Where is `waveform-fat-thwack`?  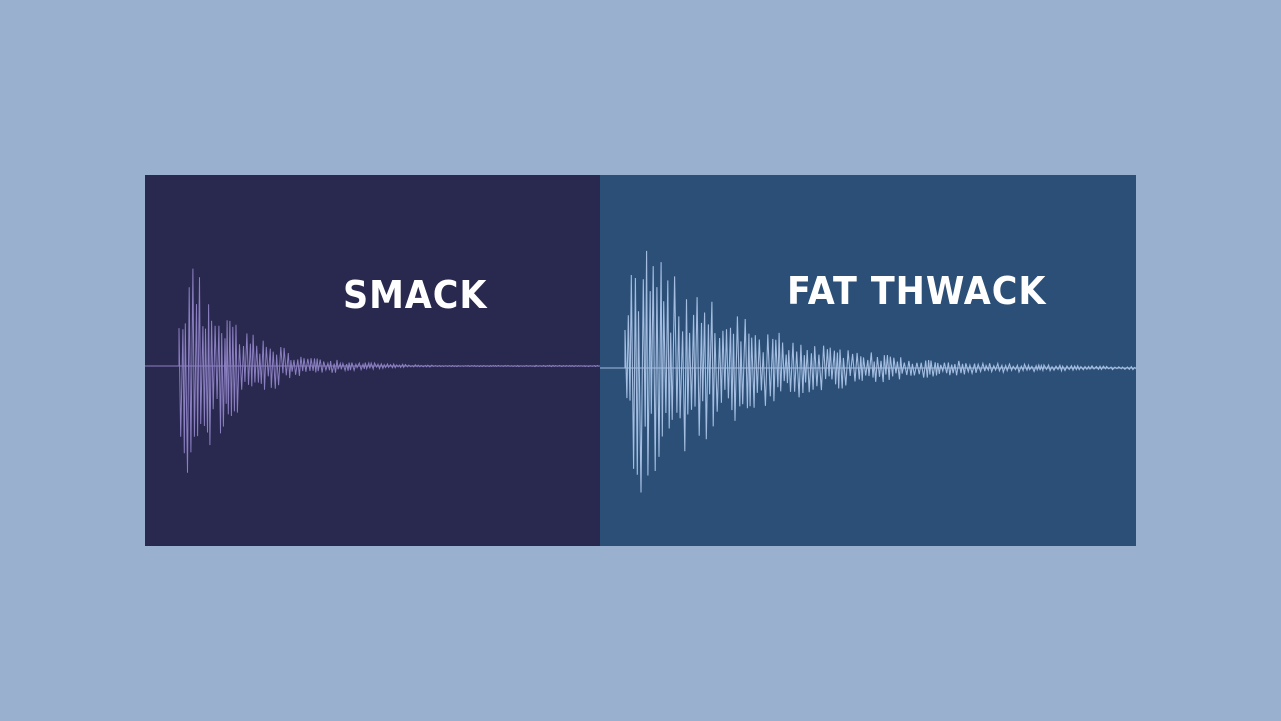
waveform-fat-thwack is located at coordinates (868, 371).